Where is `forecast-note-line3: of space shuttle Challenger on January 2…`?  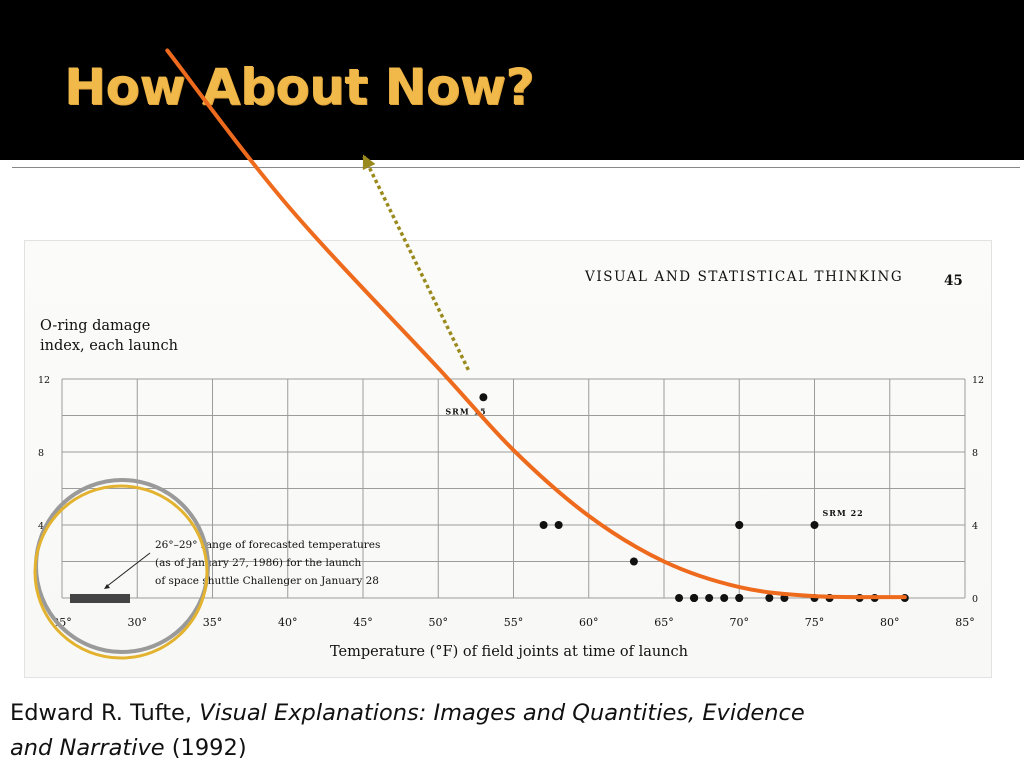
forecast-note-line3: of space shuttle Challenger on January 2… is located at coordinates (267, 581).